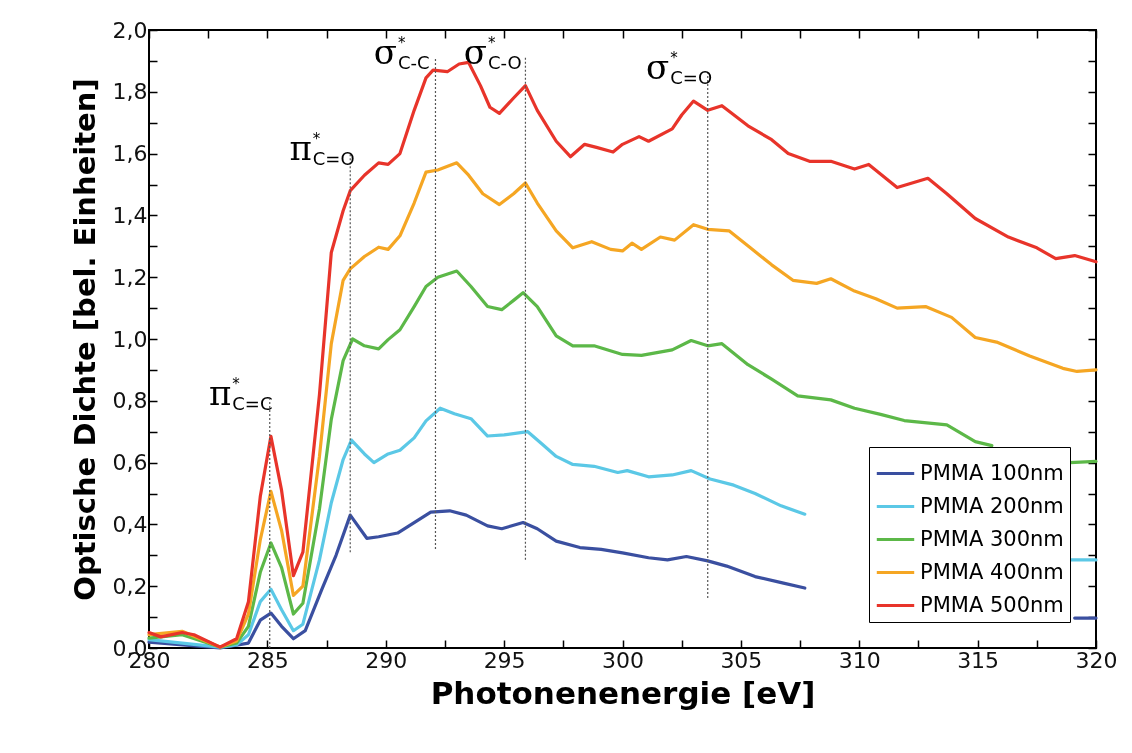  Describe the element at coordinates (992, 472) in the screenshot. I see `legend-label: PMMA 100nm` at that location.